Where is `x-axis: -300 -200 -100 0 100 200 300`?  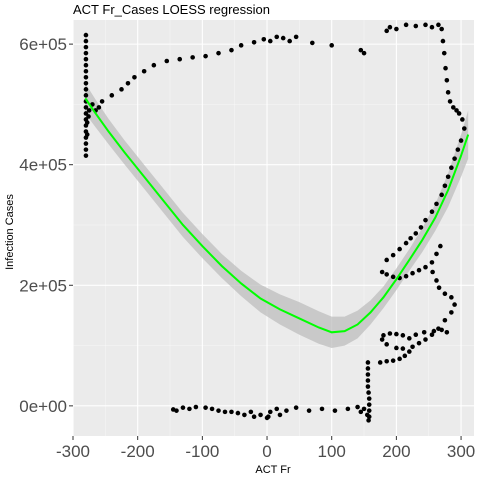 x-axis: -300 -200 -100 0 100 200 300 is located at coordinates (265, 448).